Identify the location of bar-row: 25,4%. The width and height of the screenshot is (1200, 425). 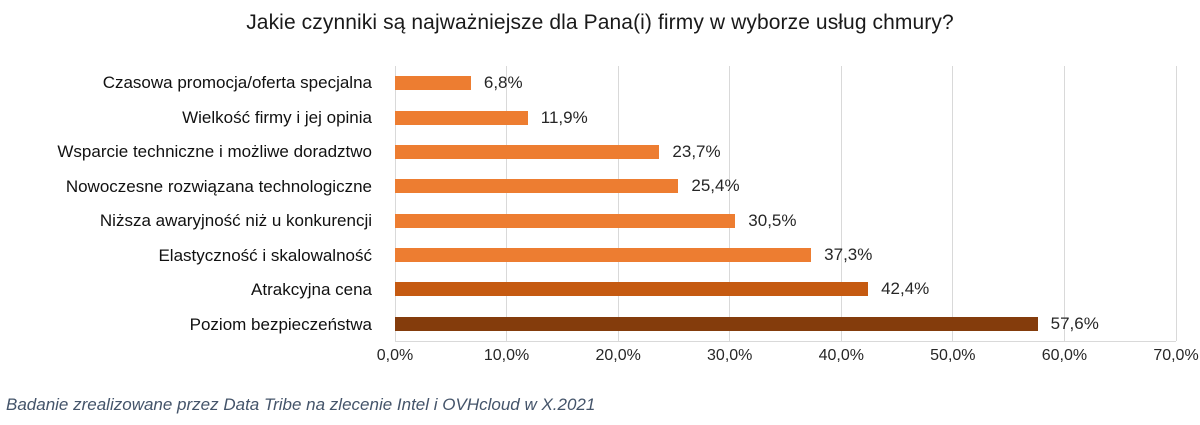
(785, 186).